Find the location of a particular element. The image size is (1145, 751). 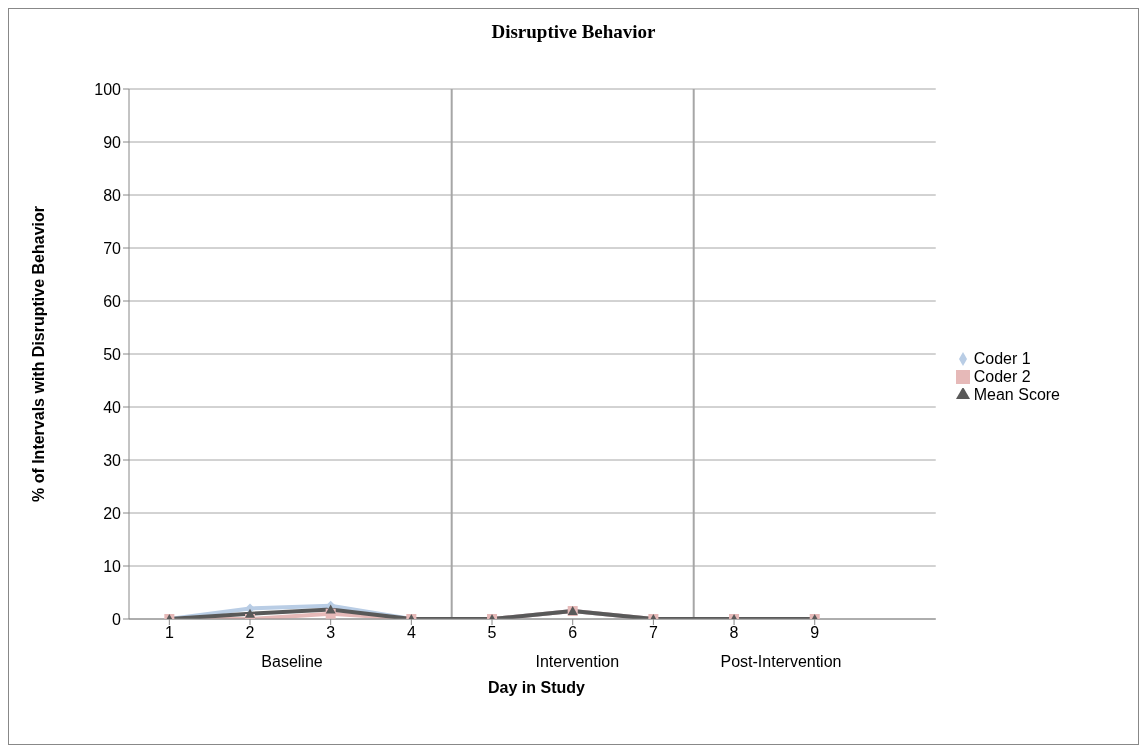

text: Baseline is located at coordinates (292, 662).